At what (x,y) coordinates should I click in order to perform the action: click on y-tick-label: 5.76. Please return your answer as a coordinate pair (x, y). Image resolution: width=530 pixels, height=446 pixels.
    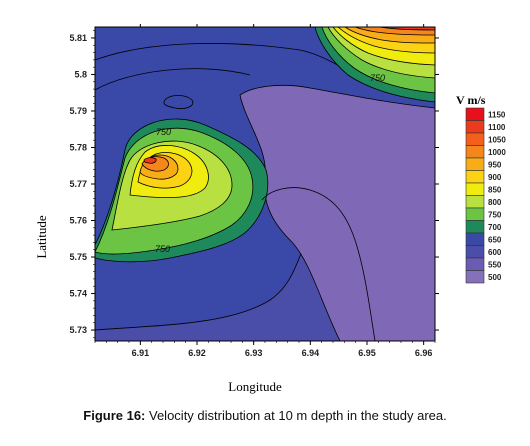
    Looking at the image, I should click on (78, 221).